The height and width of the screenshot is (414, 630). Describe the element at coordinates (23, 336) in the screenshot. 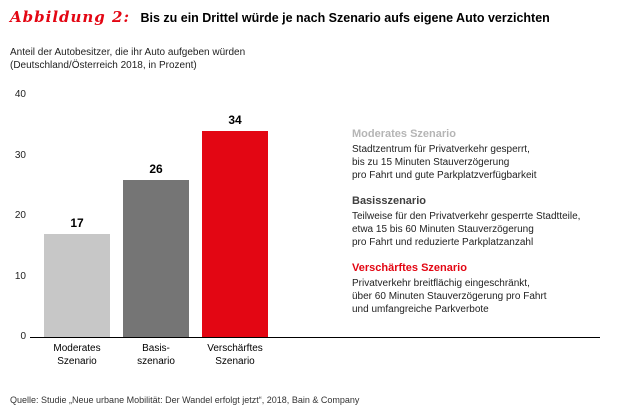

I see `y-tick-label: 0` at that location.